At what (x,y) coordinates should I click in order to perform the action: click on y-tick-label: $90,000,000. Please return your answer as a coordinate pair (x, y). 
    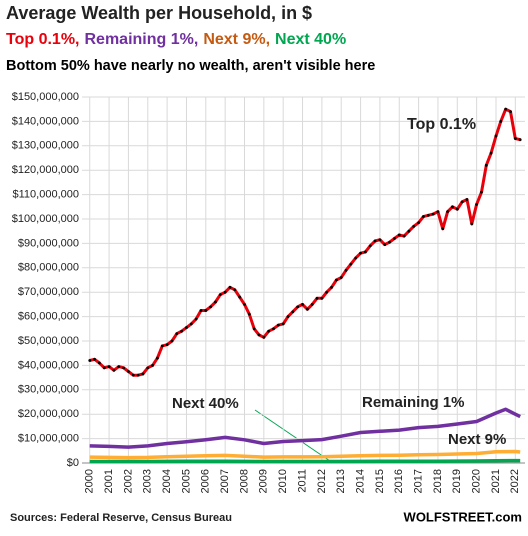
    Looking at the image, I should click on (48, 243).